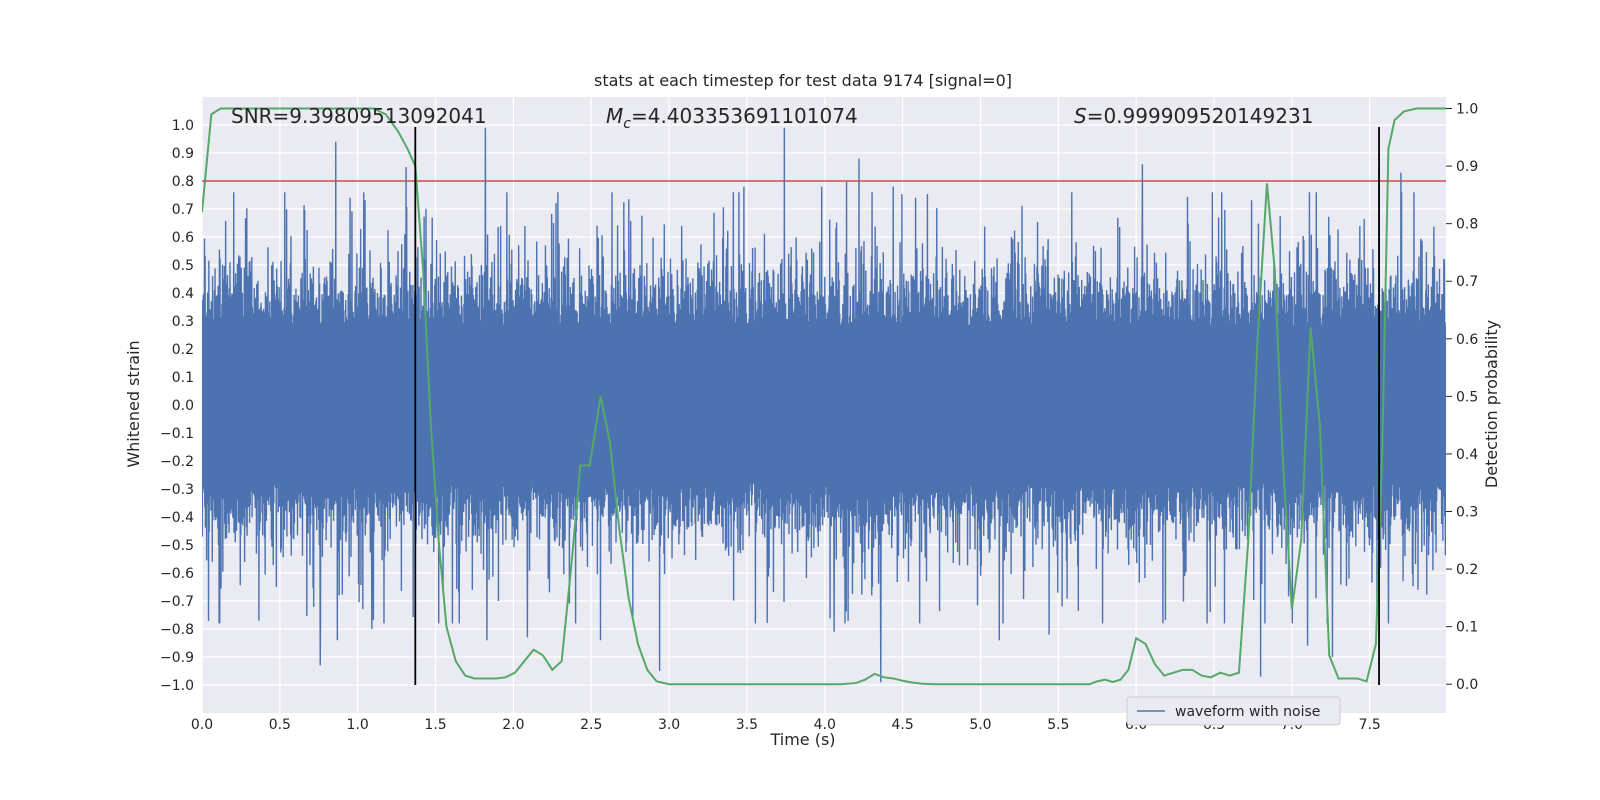  Describe the element at coordinates (183, 266) in the screenshot. I see `y-tick-label-5: 0.5` at that location.